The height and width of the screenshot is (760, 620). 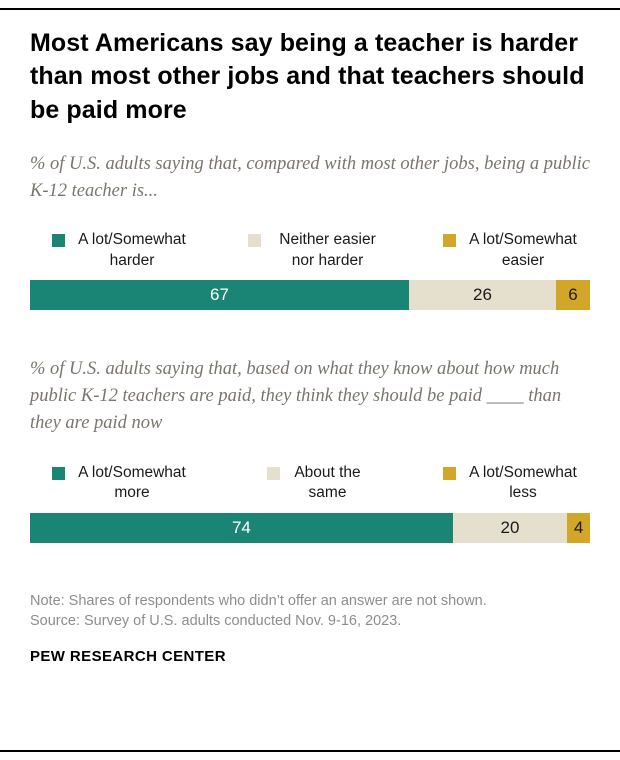 I want to click on bar-segment-more: 74, so click(x=241, y=527).